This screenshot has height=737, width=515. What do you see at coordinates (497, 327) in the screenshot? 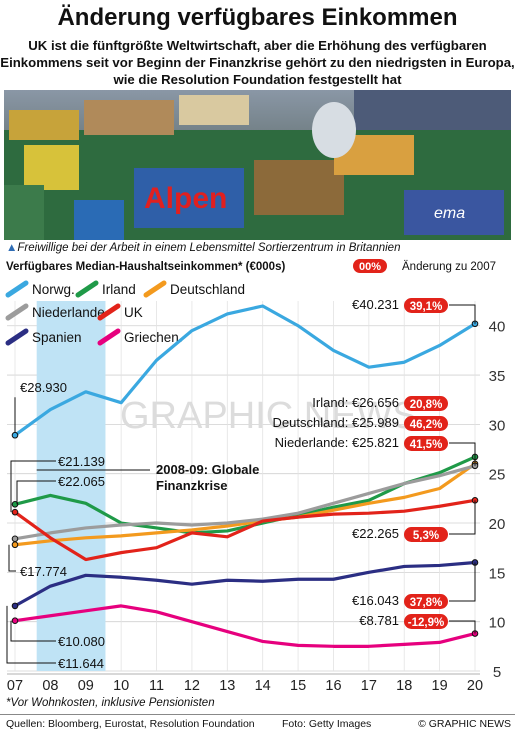
I see `y-tick-label: 40` at bounding box center [497, 327].